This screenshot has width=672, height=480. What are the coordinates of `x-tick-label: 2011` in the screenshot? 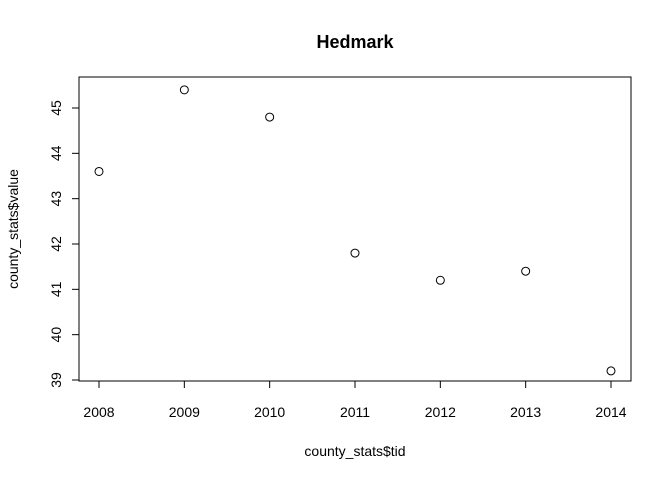 It's located at (355, 412).